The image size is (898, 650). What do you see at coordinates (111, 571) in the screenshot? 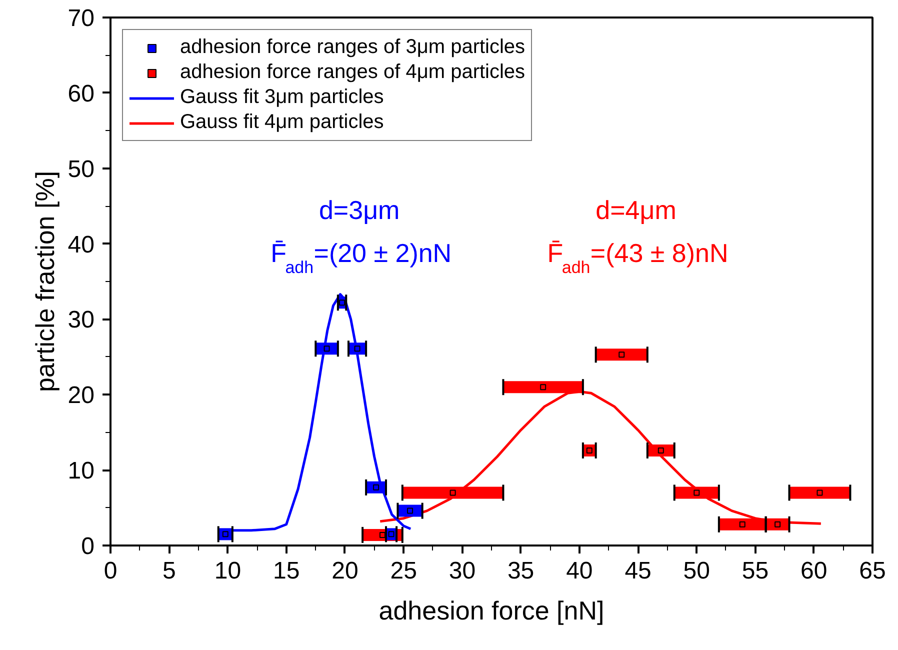
I see `x-tick-label: 0` at bounding box center [111, 571].